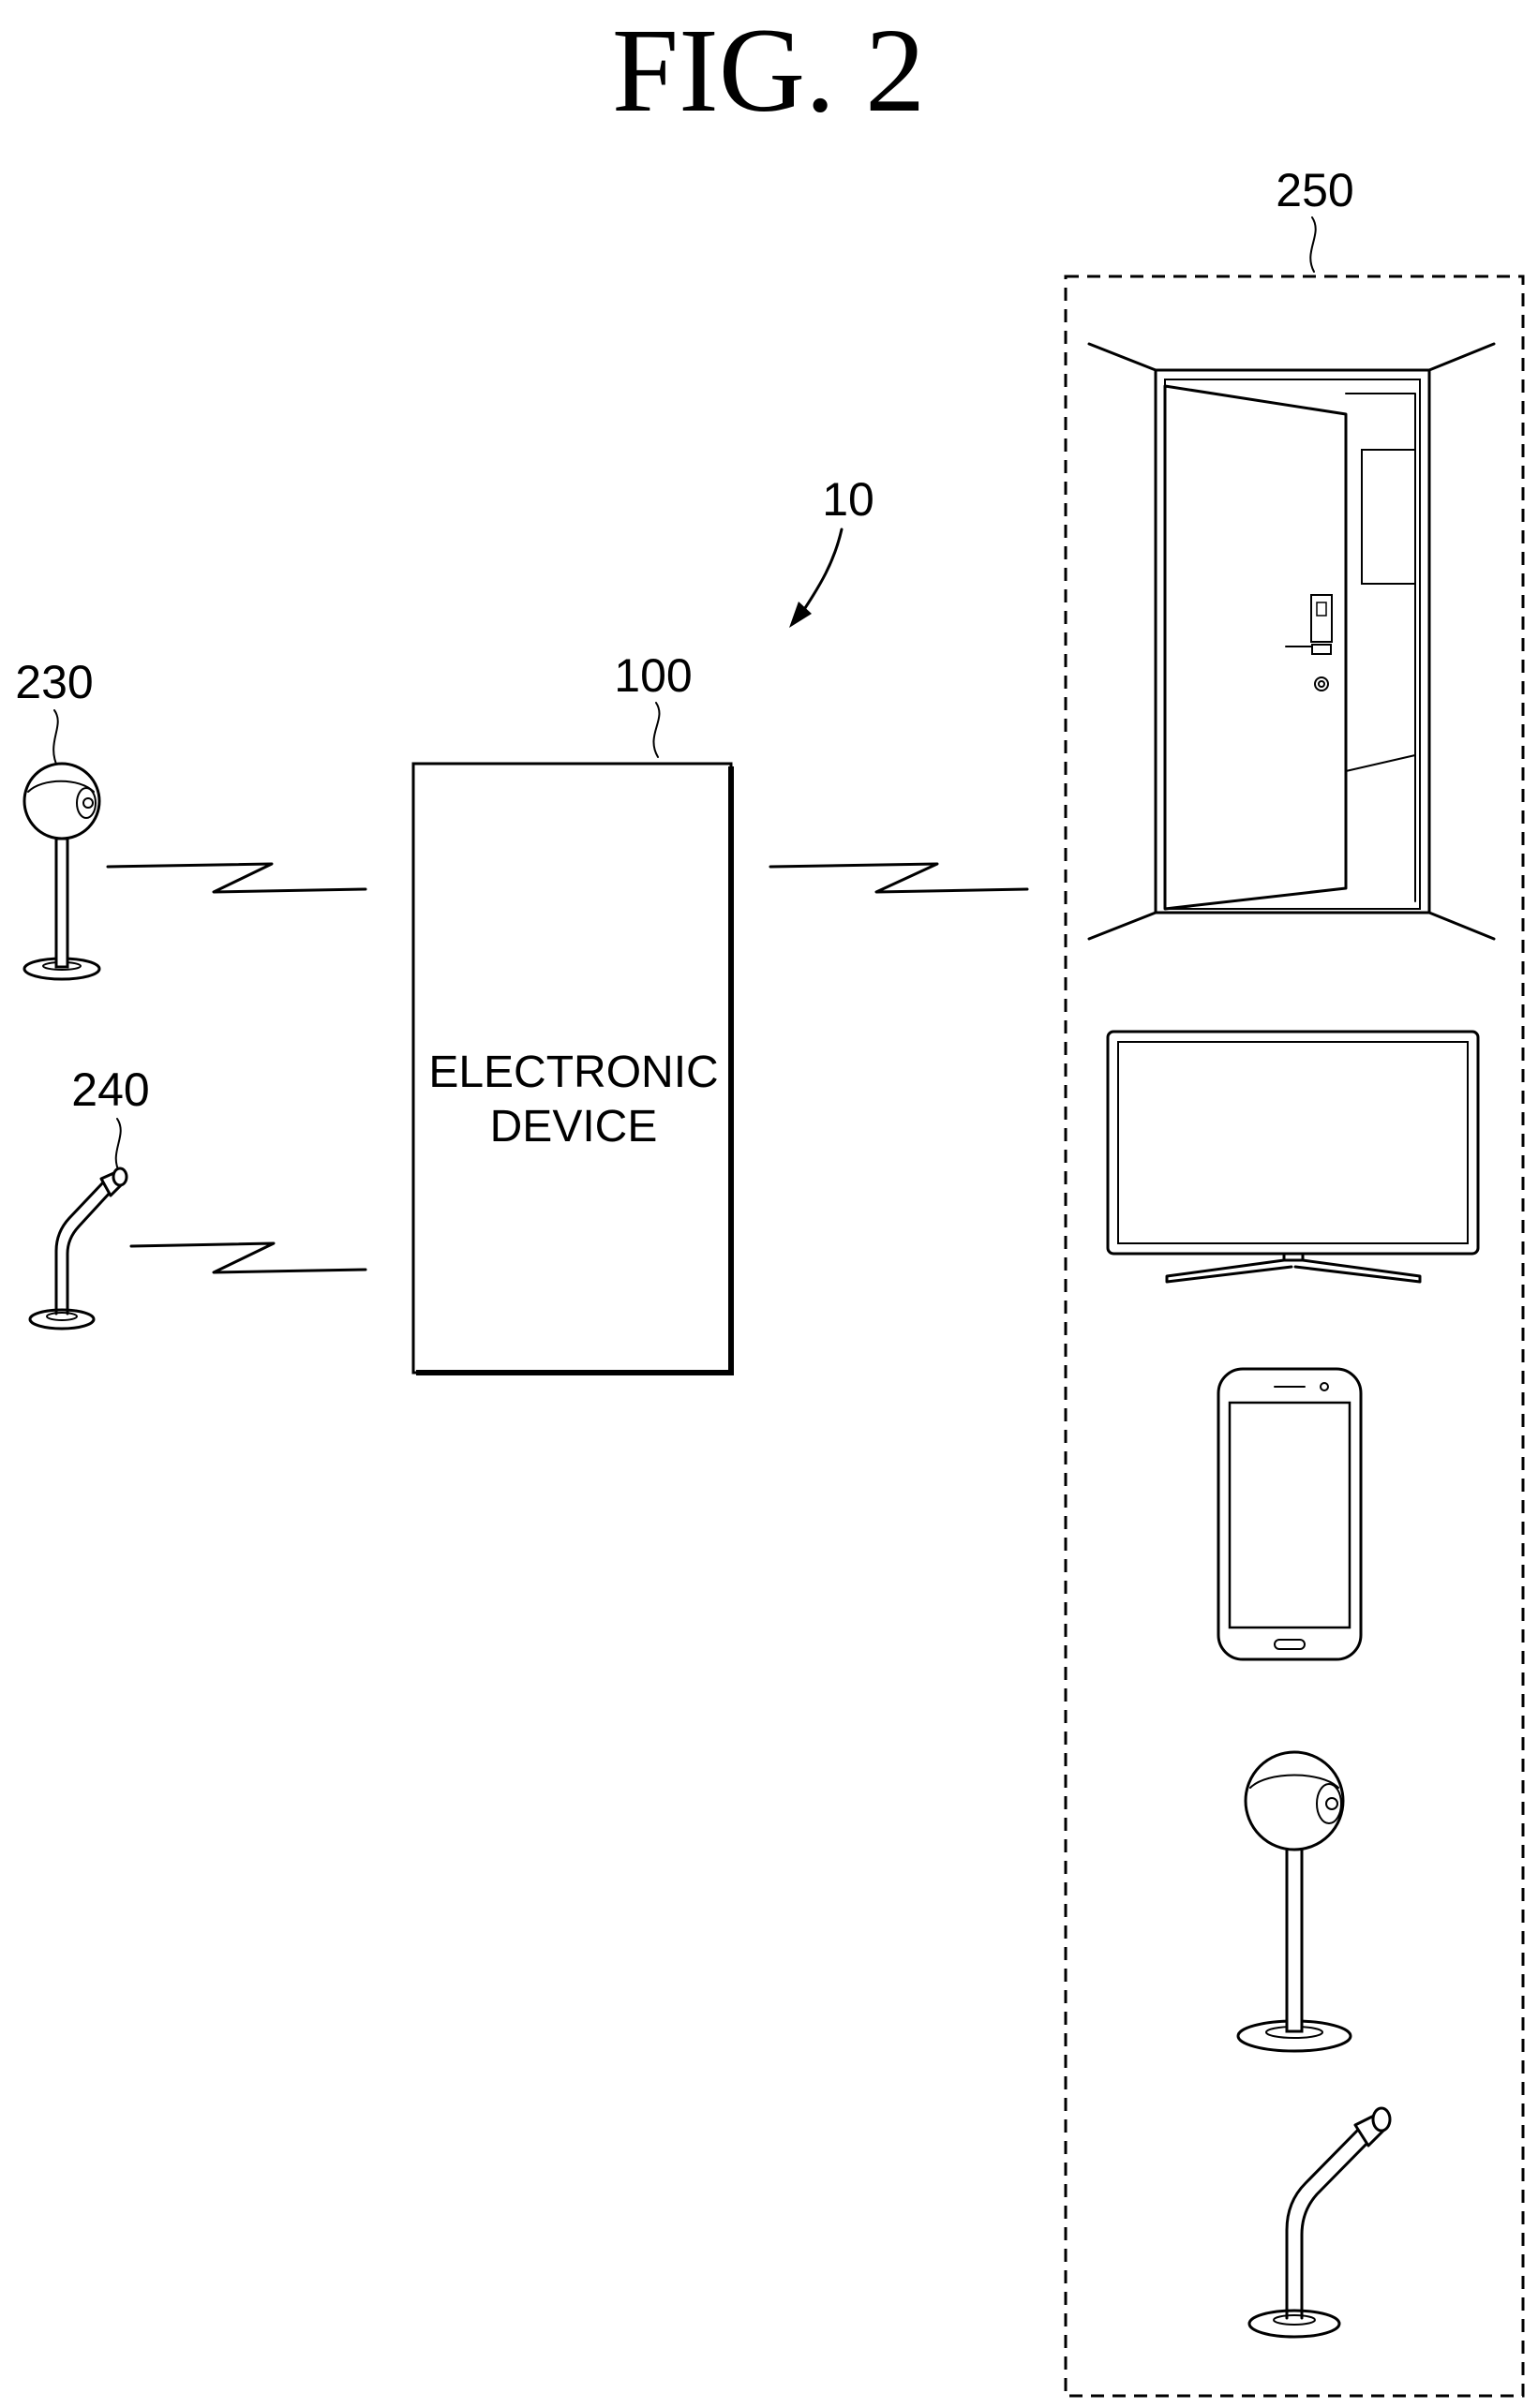  Describe the element at coordinates (848, 500) in the screenshot. I see `system-ref-label: 10` at that location.